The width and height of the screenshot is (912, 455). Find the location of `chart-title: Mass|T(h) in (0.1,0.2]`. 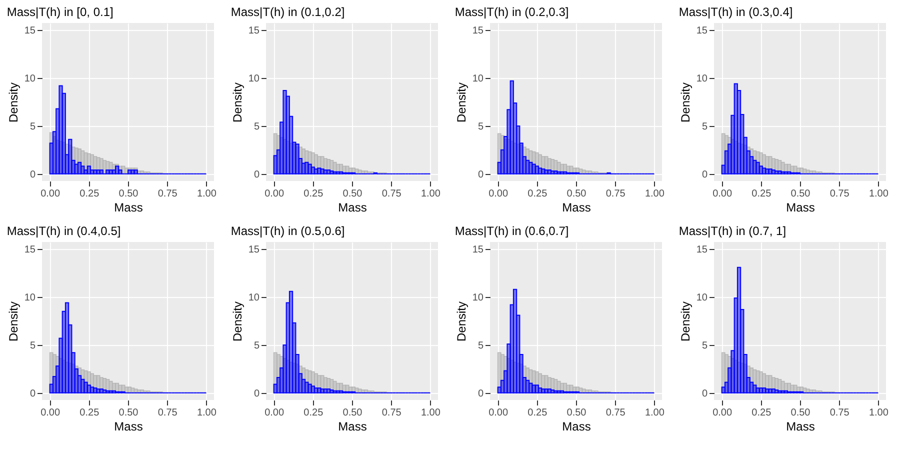

chart-title: Mass|T(h) in (0.1,0.2] is located at coordinates (287, 12).